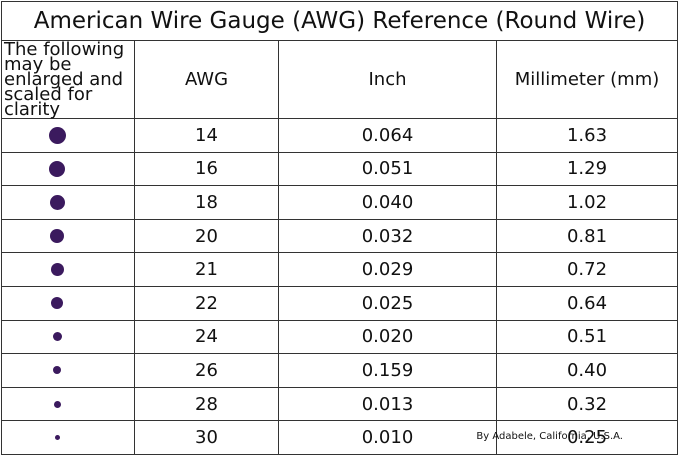 The image size is (679, 455). I want to click on table-cell: 0.010, so click(387, 437).